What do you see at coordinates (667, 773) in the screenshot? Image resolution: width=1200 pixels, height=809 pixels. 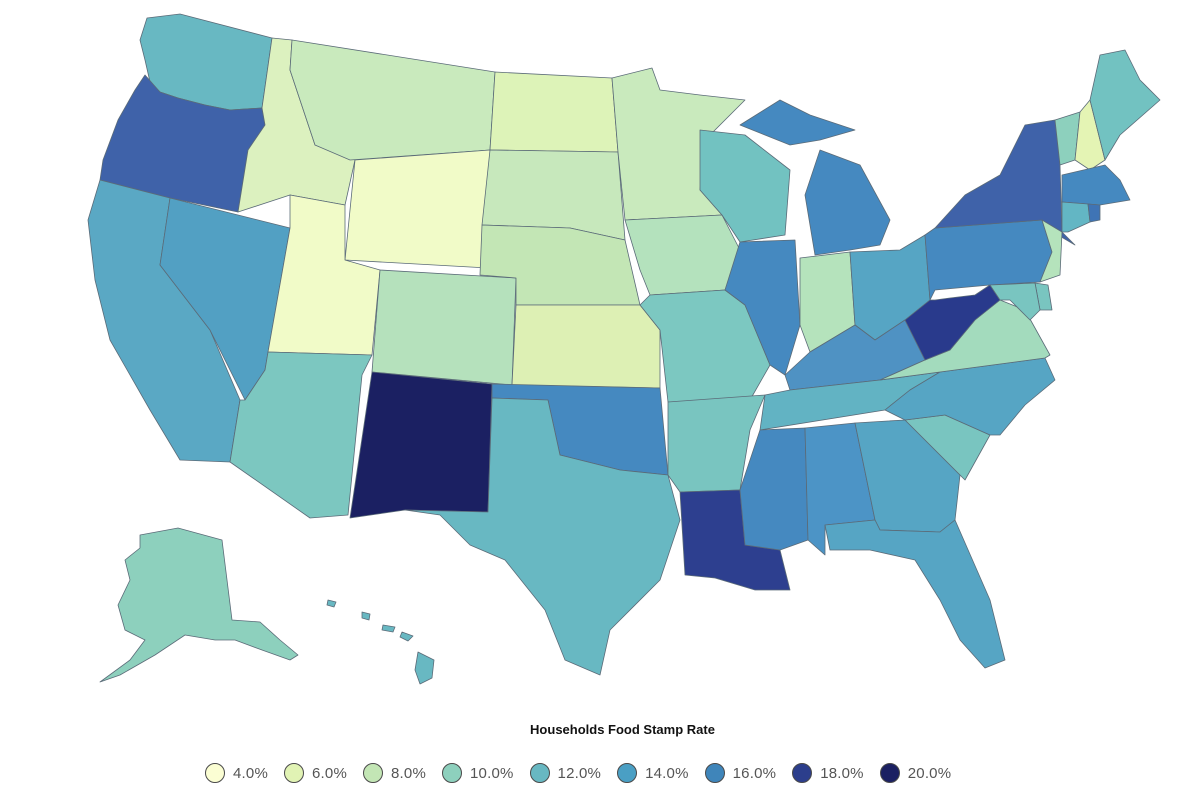 I see `legend-label: 14.0%` at bounding box center [667, 773].